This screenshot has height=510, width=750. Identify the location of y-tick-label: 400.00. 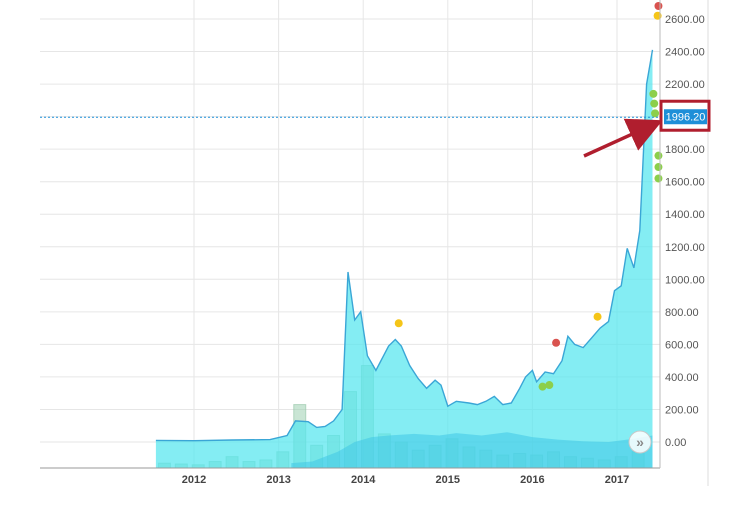
(682, 378).